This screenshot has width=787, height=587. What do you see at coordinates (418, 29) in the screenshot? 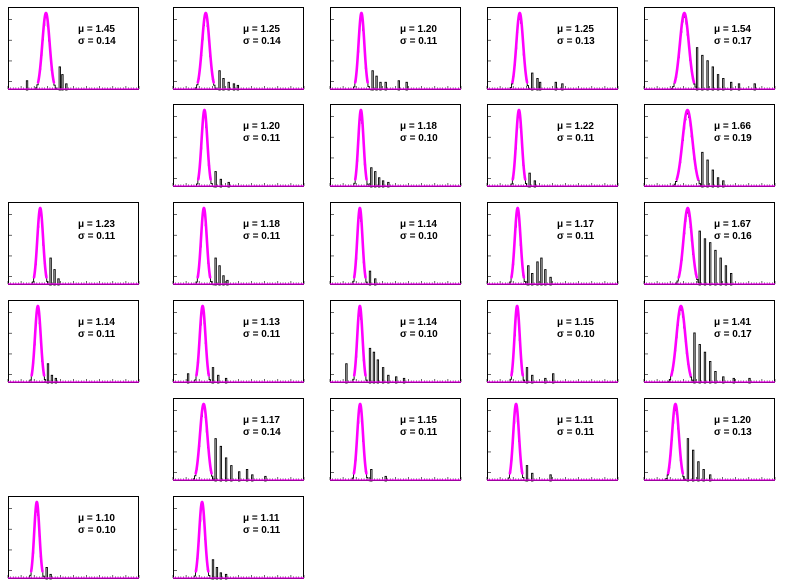
I see `mean-label: μ = 1.20` at bounding box center [418, 29].